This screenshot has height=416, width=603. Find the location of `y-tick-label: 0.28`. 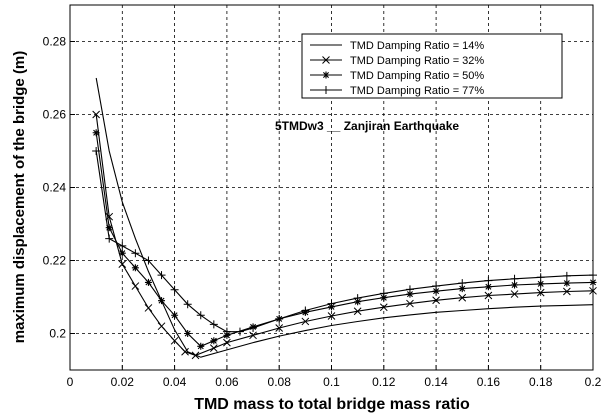

y-tick-label: 0.28 is located at coordinates (55, 42).